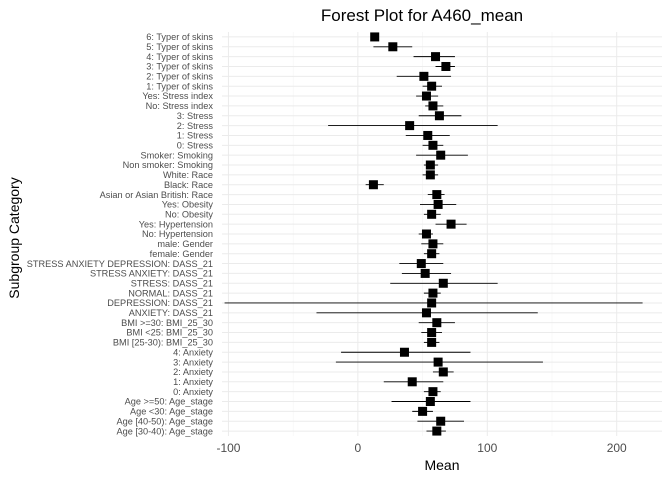 This screenshot has height=480, width=672. I want to click on y-tick-label: 0: Anxiety, so click(193, 392).